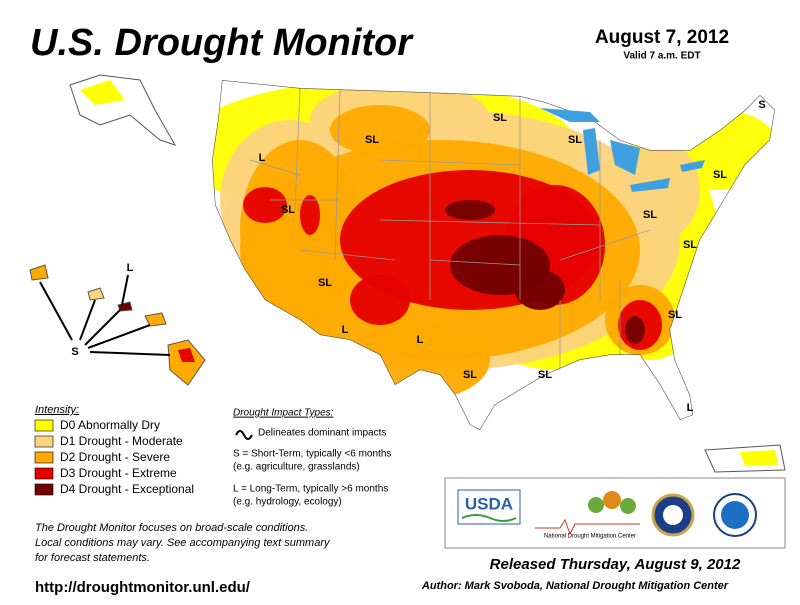 The height and width of the screenshot is (605, 800). What do you see at coordinates (661, 56) in the screenshot?
I see `valid-time: Valid 7 a.m. EDT` at bounding box center [661, 56].